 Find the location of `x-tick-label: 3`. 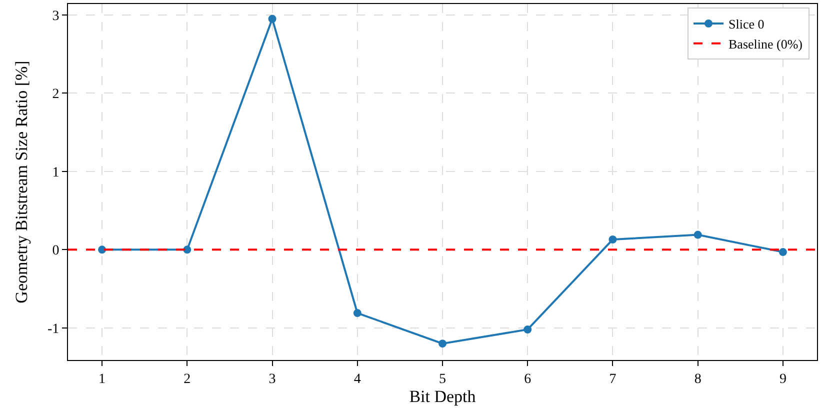

x-tick-label: 3 is located at coordinates (272, 379).